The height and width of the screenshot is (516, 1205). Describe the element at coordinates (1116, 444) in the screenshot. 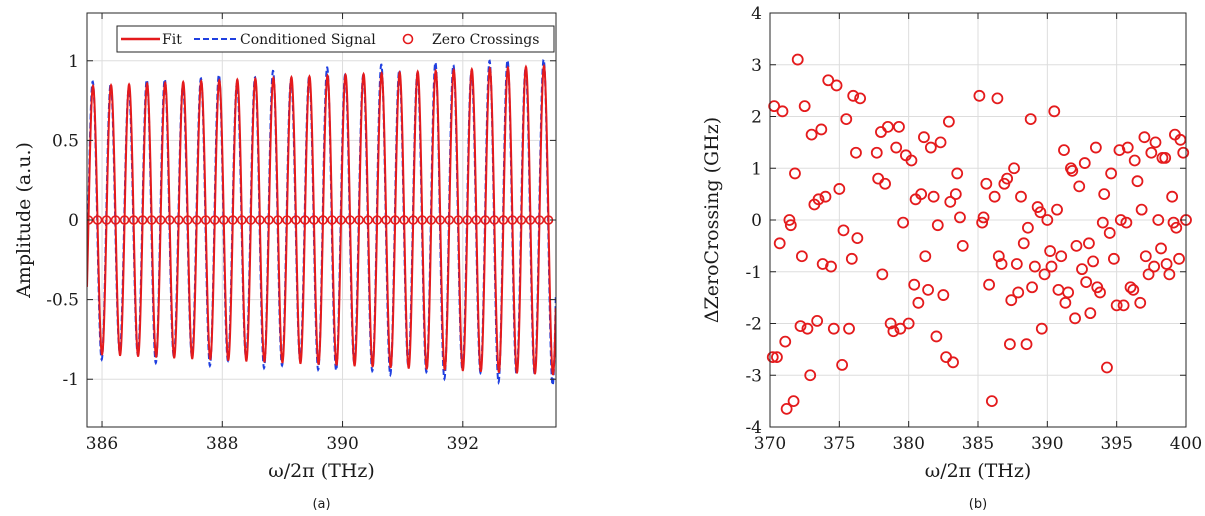

I see `x-tick-label-b-5: 395` at that location.